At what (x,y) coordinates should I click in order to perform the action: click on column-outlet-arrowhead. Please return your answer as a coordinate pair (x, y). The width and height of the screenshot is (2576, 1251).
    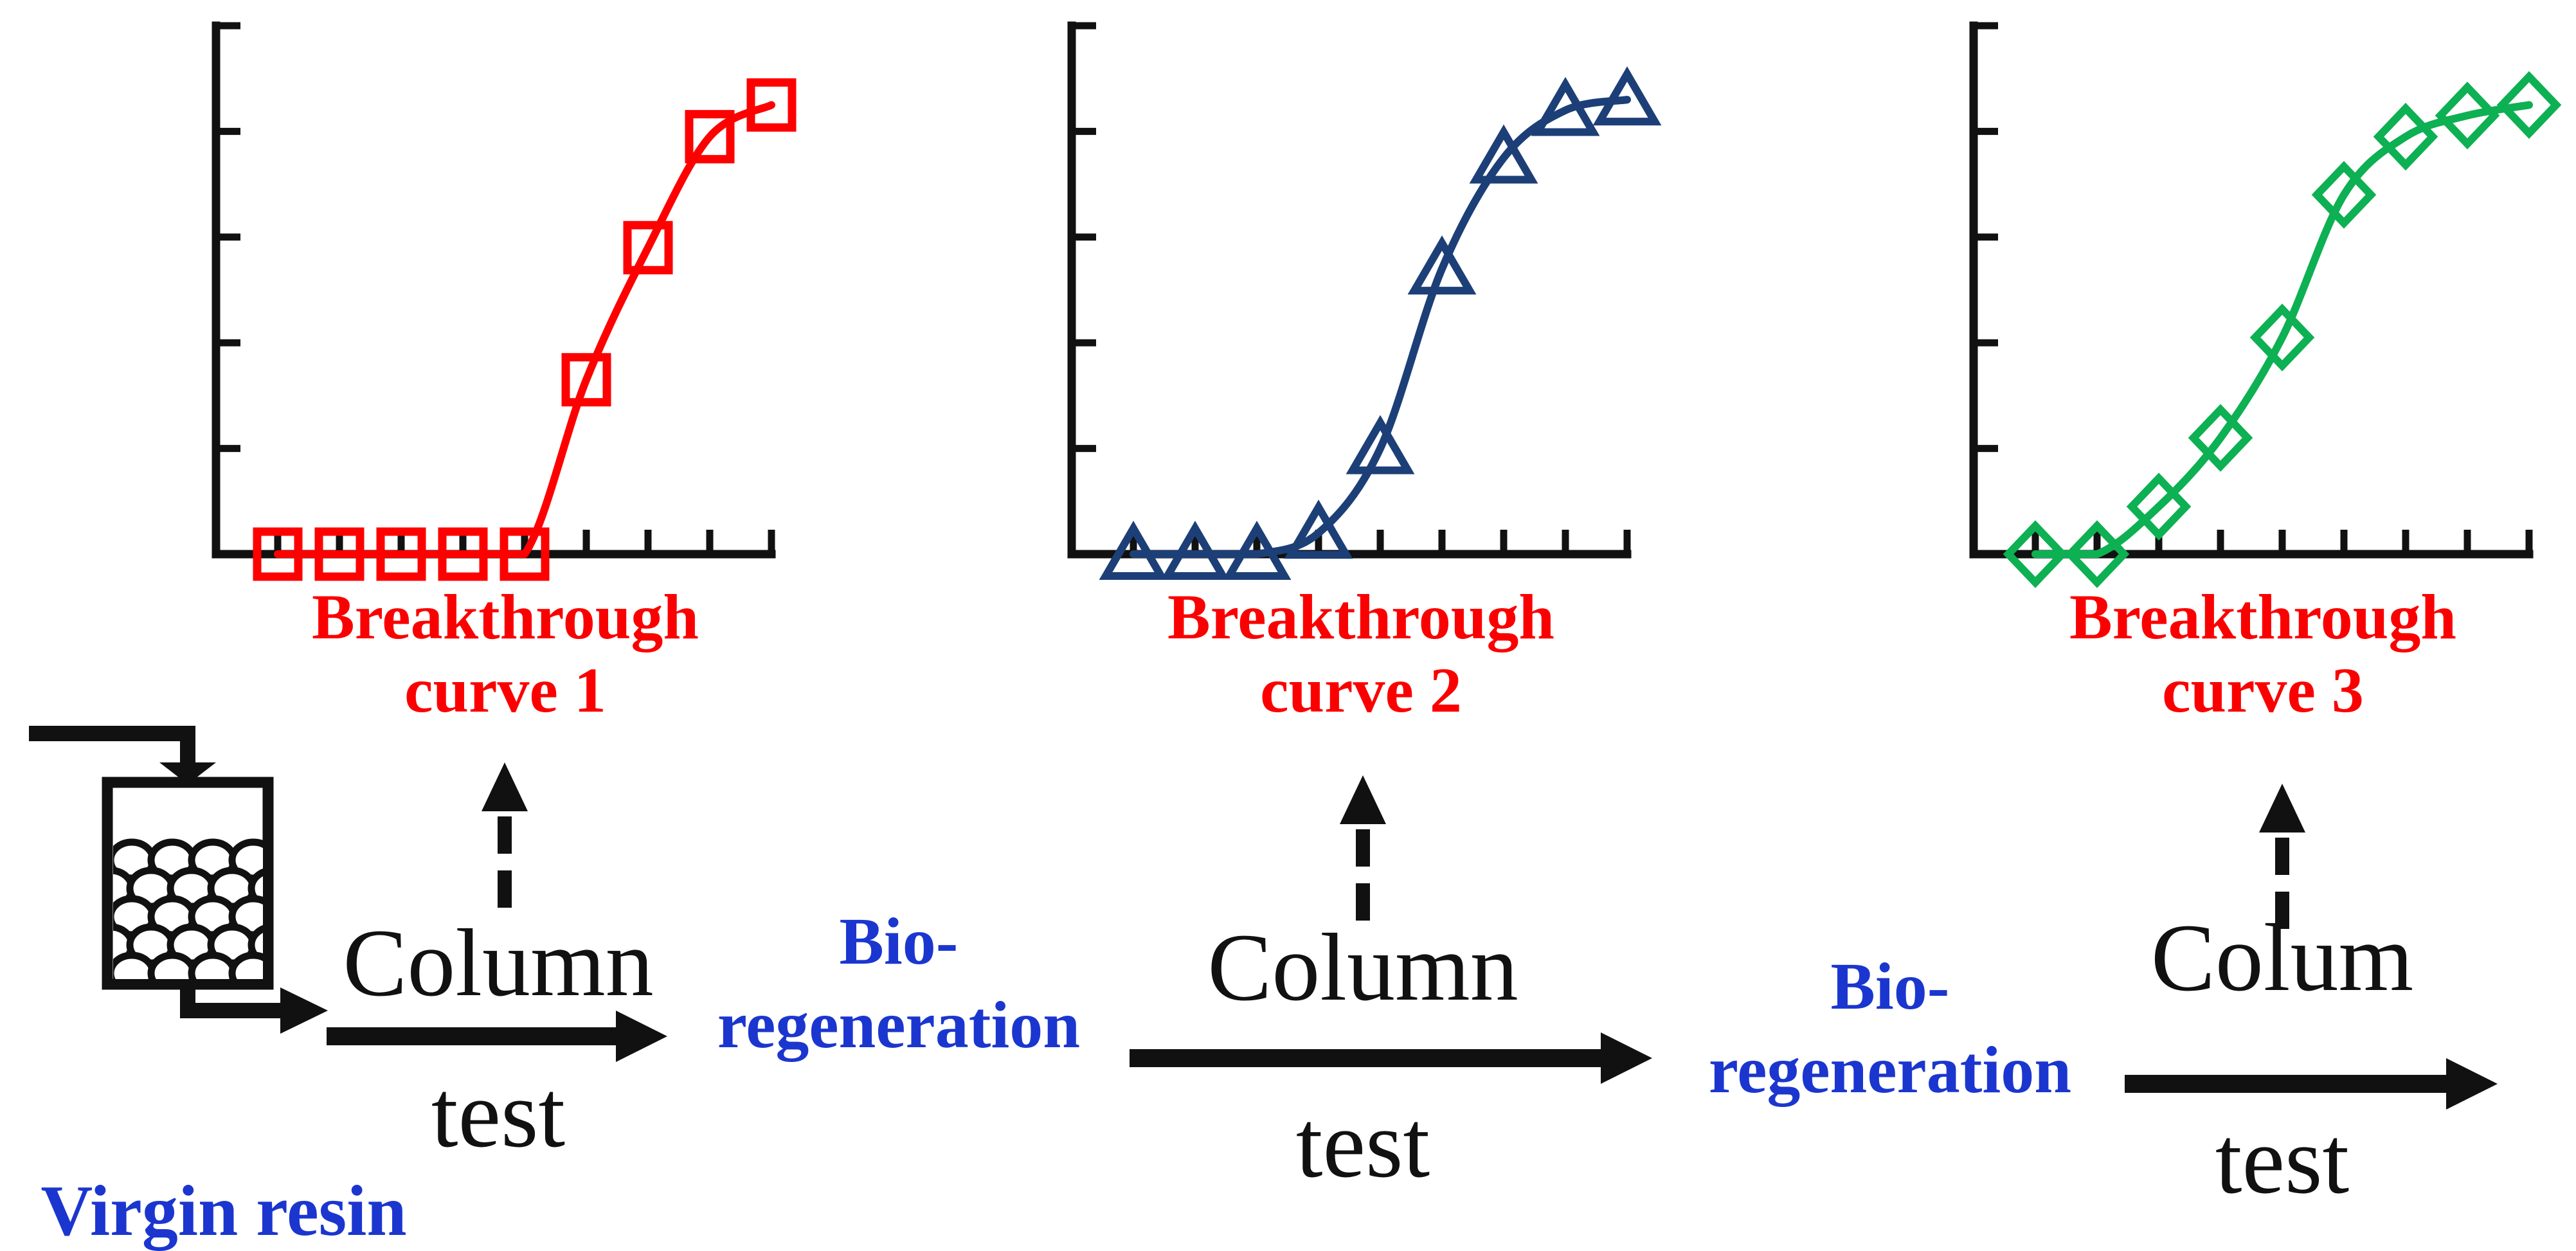
    Looking at the image, I should click on (304, 1011).